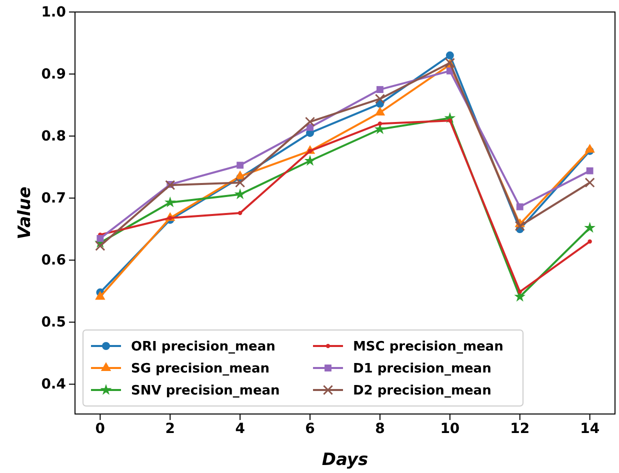 This screenshot has height=473, width=619. I want to click on y-axis-title: Value, so click(25, 213).